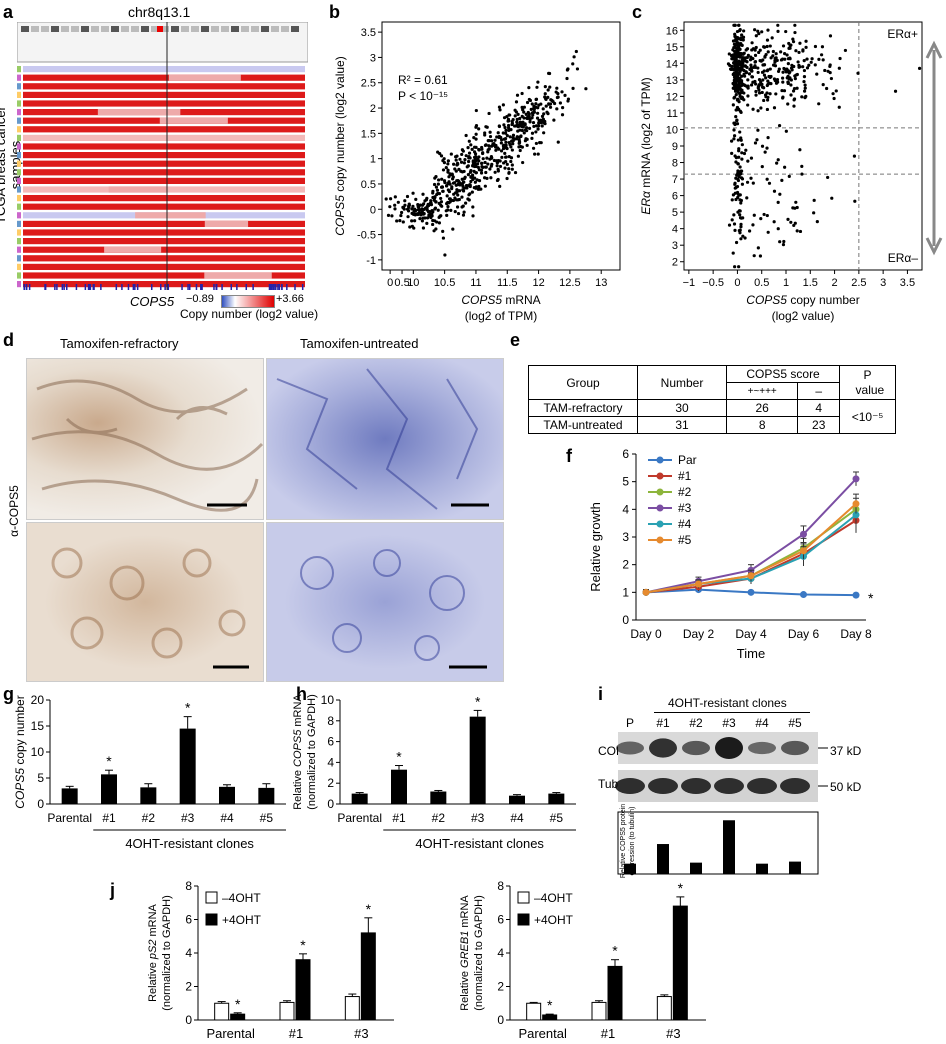 Image resolution: width=946 pixels, height=1044 pixels. What do you see at coordinates (595, 547) in the screenshot?
I see `y-axis-label: Relative growth` at bounding box center [595, 547].